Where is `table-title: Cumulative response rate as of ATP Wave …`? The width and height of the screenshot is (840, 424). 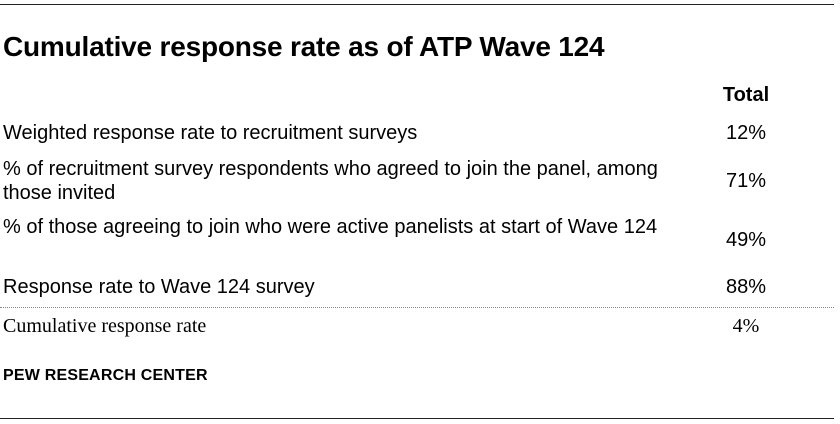 table-title: Cumulative response rate as of ATP Wave … is located at coordinates (304, 46).